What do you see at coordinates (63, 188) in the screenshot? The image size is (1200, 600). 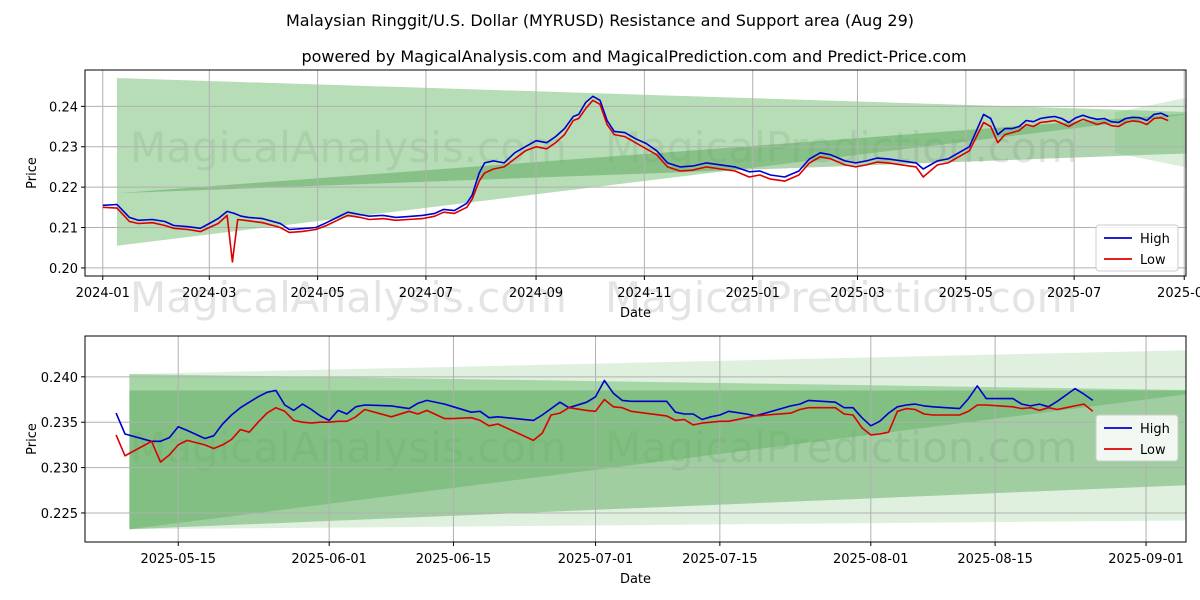 I see `y-tick-label: 0.22` at bounding box center [63, 188].